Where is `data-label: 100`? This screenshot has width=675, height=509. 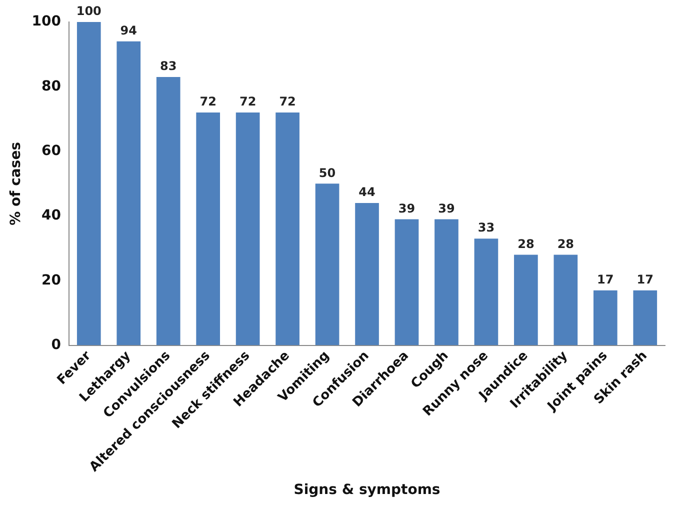
data-label: 100 is located at coordinates (89, 11).